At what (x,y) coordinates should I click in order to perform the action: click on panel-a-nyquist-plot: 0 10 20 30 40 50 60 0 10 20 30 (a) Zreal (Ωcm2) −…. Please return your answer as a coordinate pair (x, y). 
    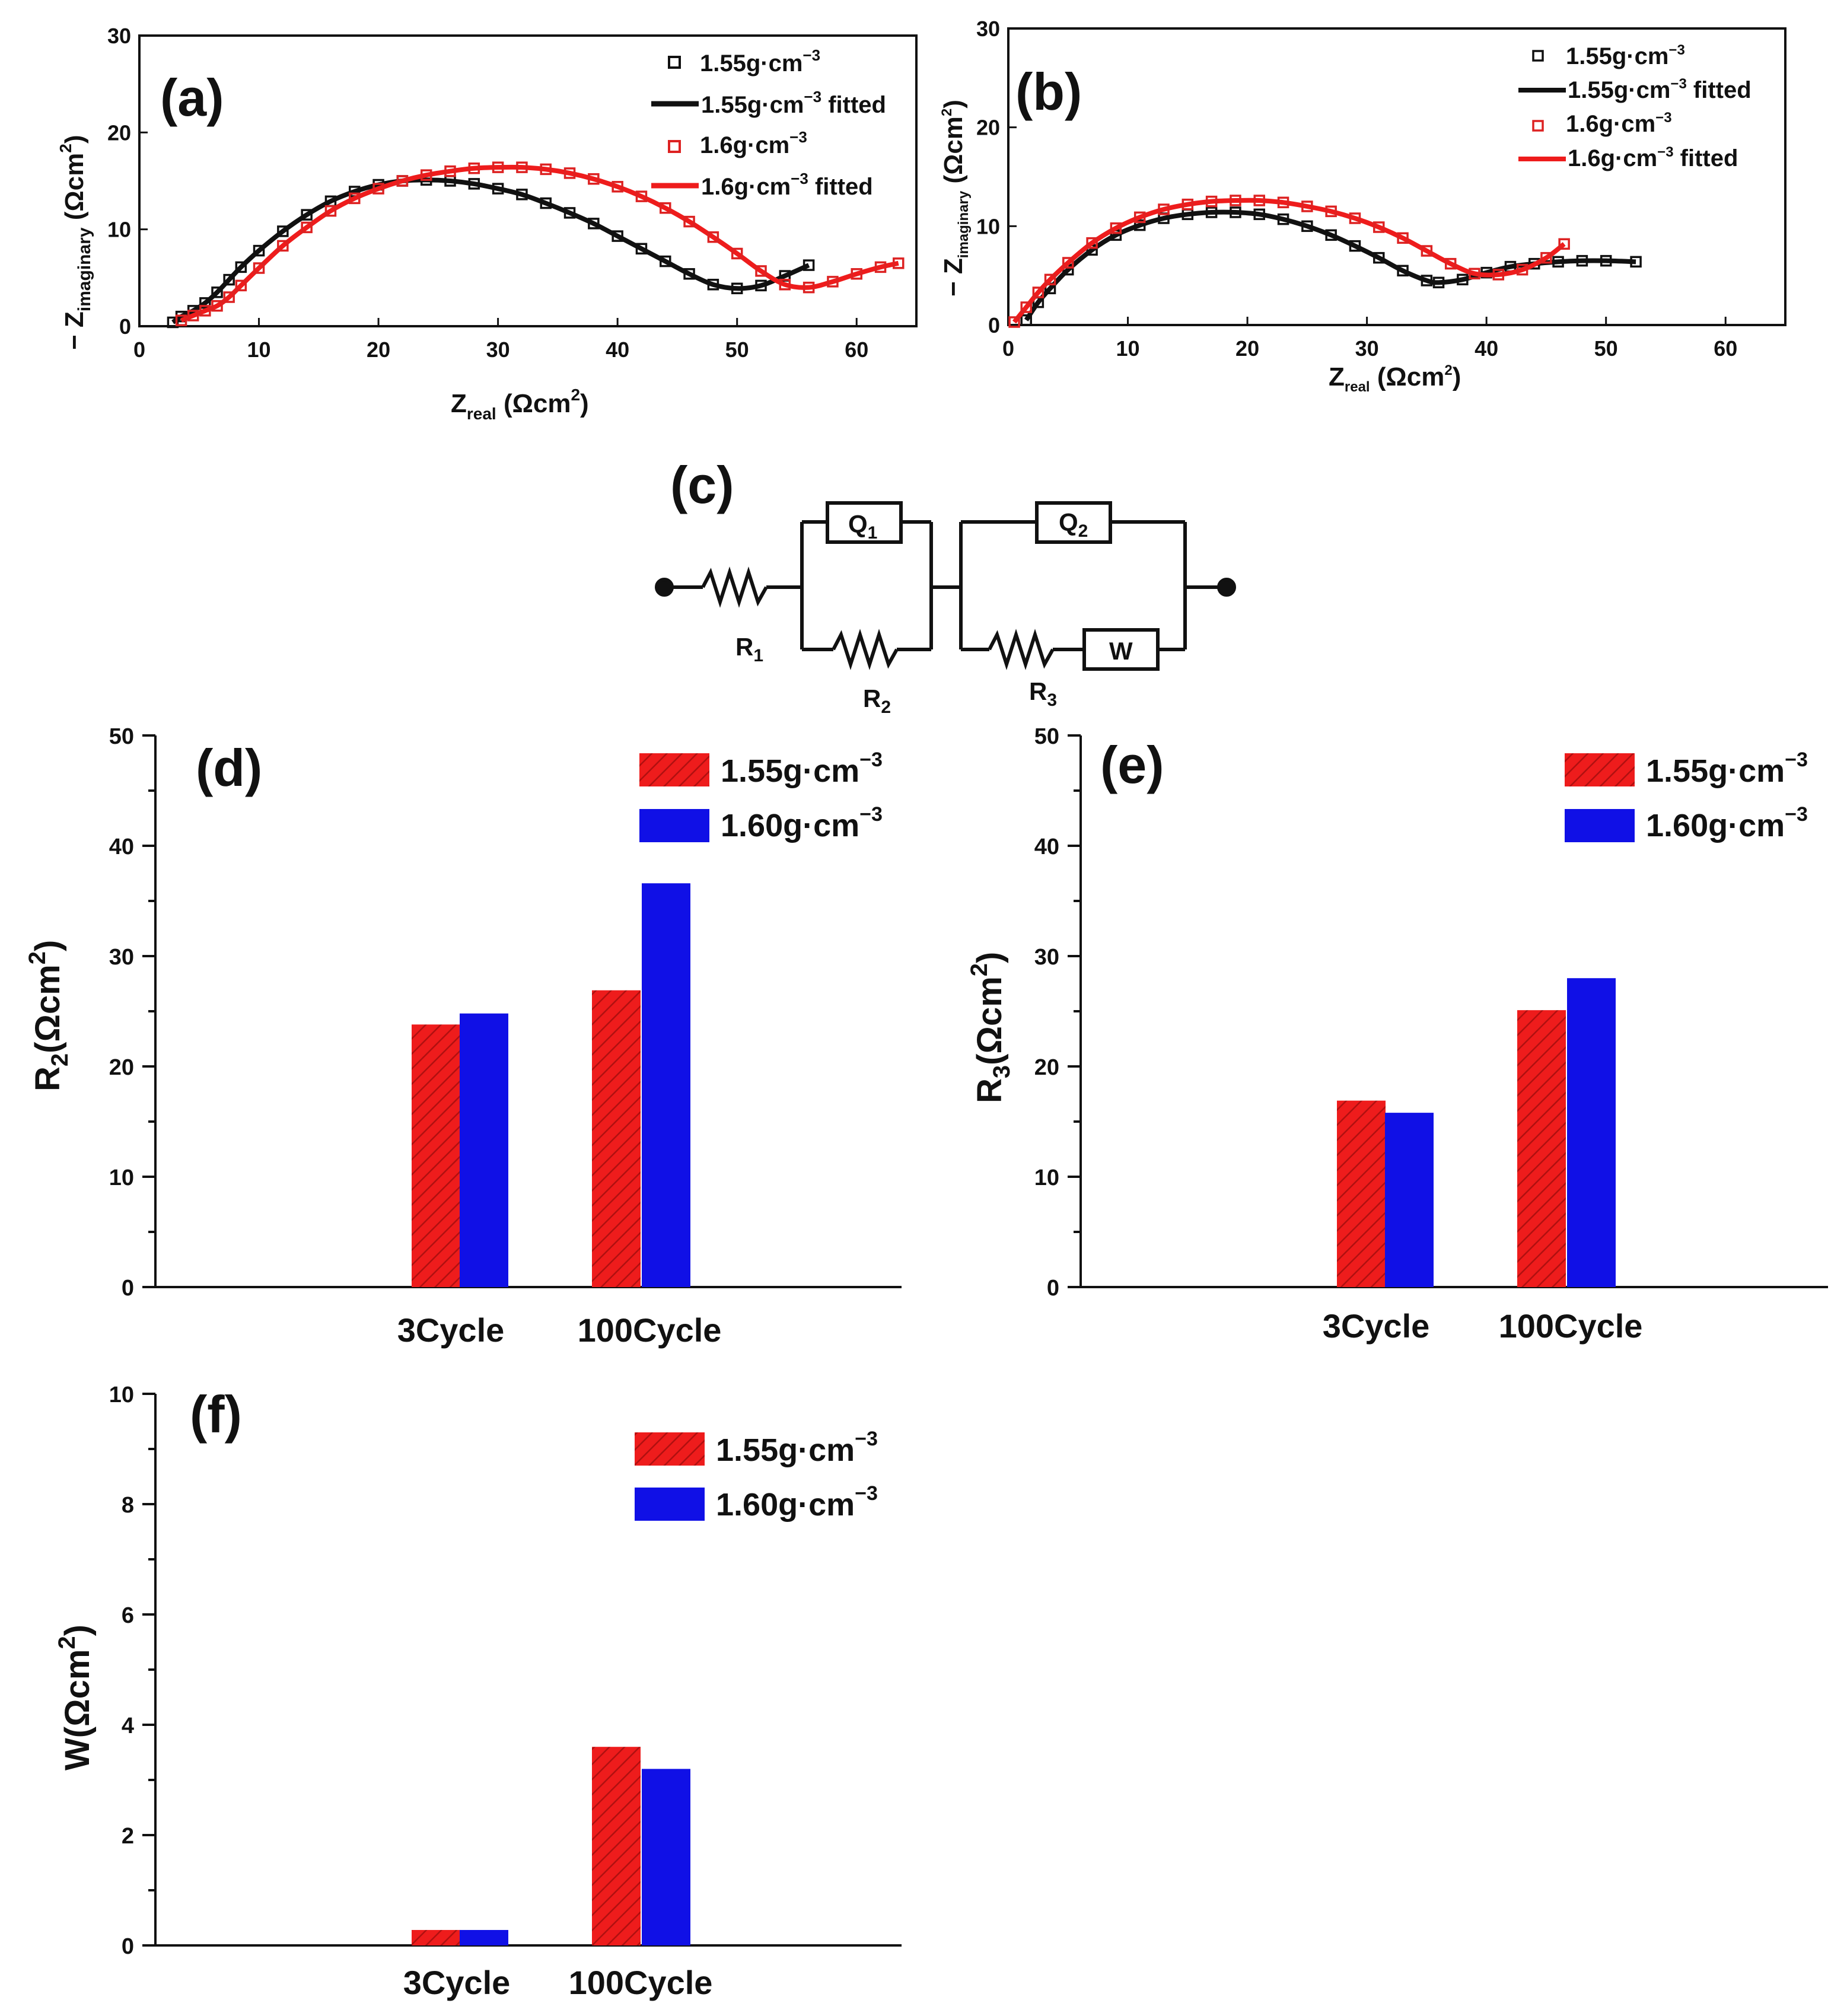
    Looking at the image, I should click on (487, 223).